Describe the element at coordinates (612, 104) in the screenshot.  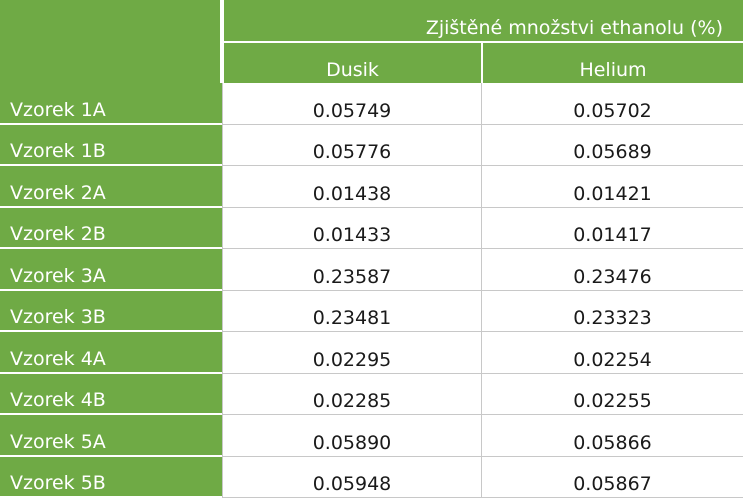
I see `value-cell: 0.05702` at that location.